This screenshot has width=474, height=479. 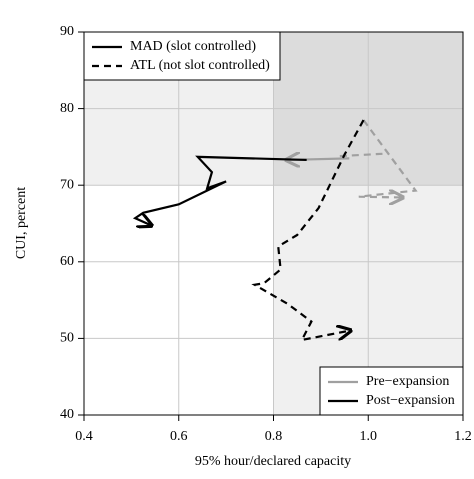 I want to click on y-tick-label: 60, so click(x=67, y=261).